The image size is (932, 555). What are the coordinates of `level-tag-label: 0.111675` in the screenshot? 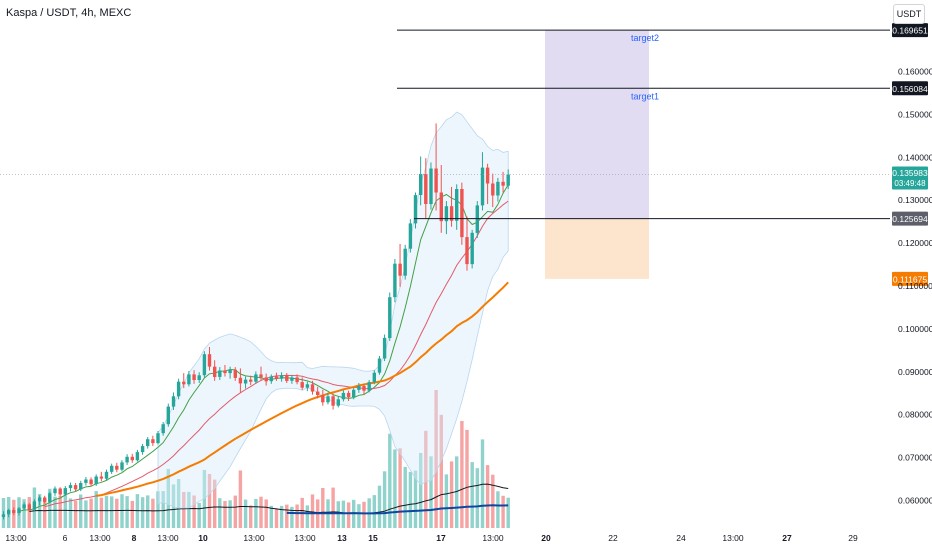 It's located at (910, 279).